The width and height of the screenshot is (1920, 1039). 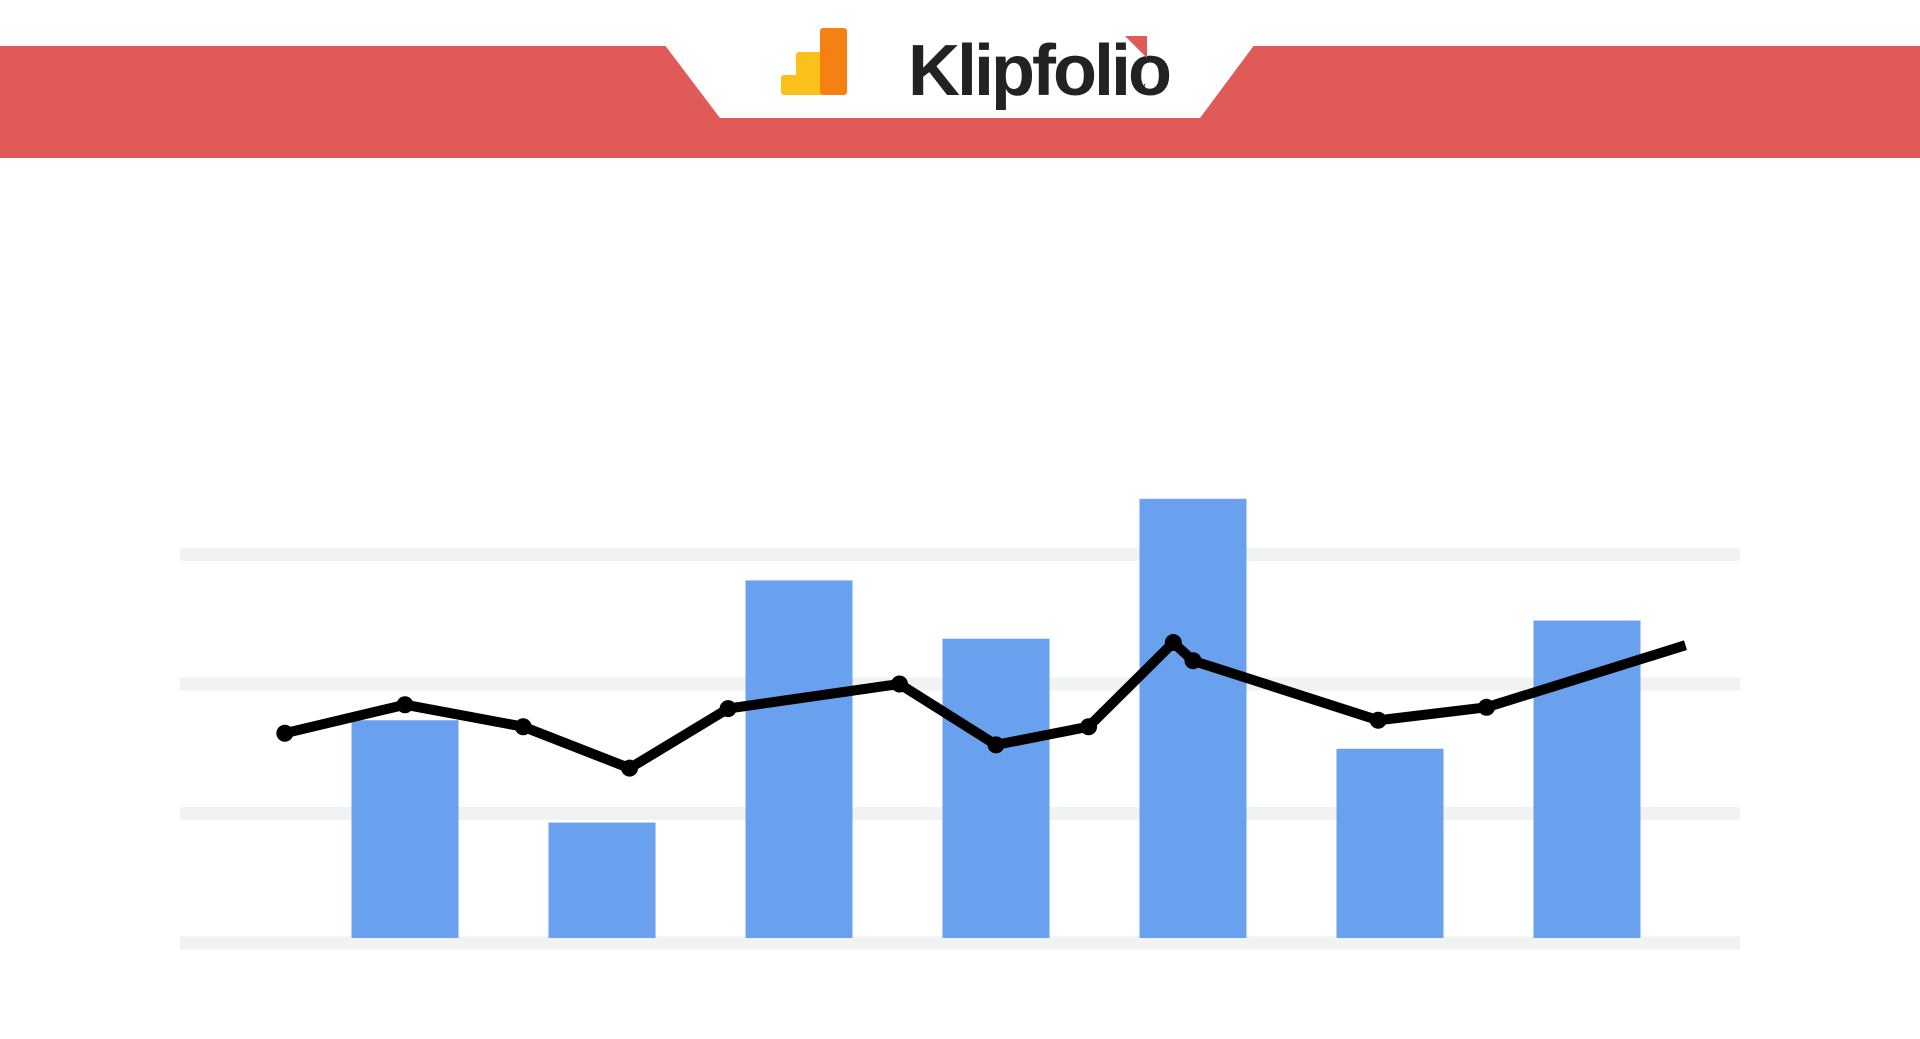 I want to click on chart-trend-line, so click(x=981, y=705).